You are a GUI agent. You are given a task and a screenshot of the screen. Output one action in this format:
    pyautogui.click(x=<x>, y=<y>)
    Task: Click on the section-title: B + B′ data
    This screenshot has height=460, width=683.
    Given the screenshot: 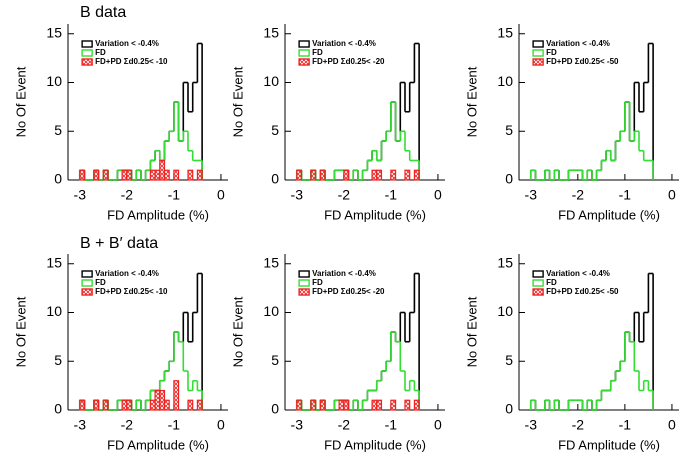 What is the action you would take?
    pyautogui.click(x=119, y=243)
    